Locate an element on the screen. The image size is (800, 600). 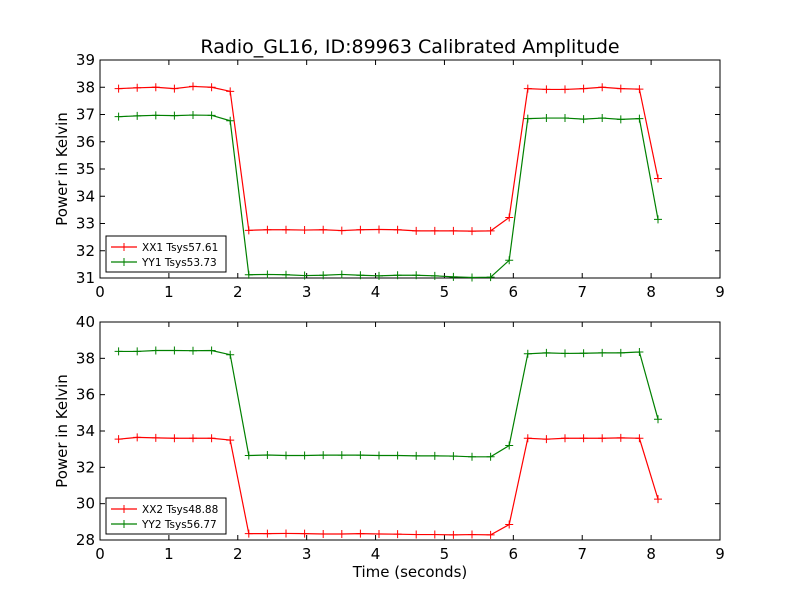
y-tick-label: 37 is located at coordinates (85, 115).